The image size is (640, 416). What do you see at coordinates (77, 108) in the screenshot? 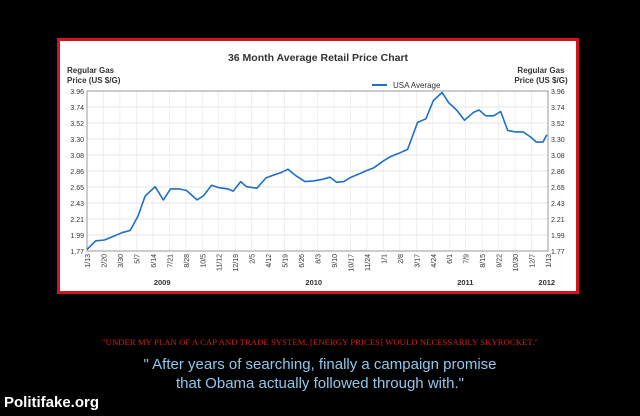
I see `y-tick-label-left: 3.74` at bounding box center [77, 108].